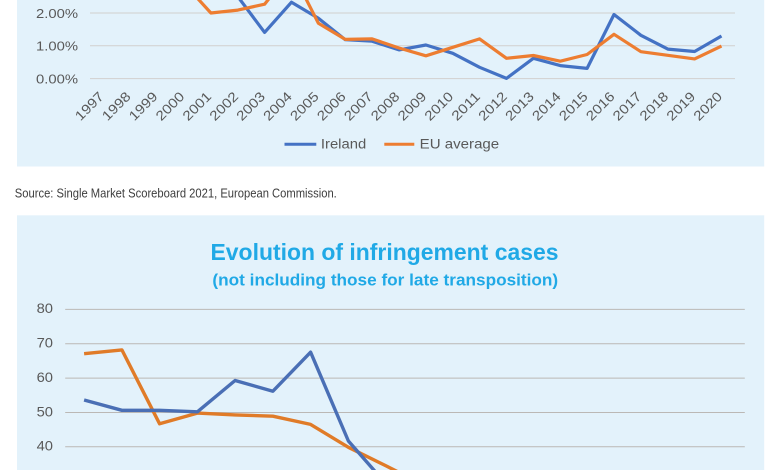 The height and width of the screenshot is (470, 780). I want to click on svg-text: 40, so click(45, 446).